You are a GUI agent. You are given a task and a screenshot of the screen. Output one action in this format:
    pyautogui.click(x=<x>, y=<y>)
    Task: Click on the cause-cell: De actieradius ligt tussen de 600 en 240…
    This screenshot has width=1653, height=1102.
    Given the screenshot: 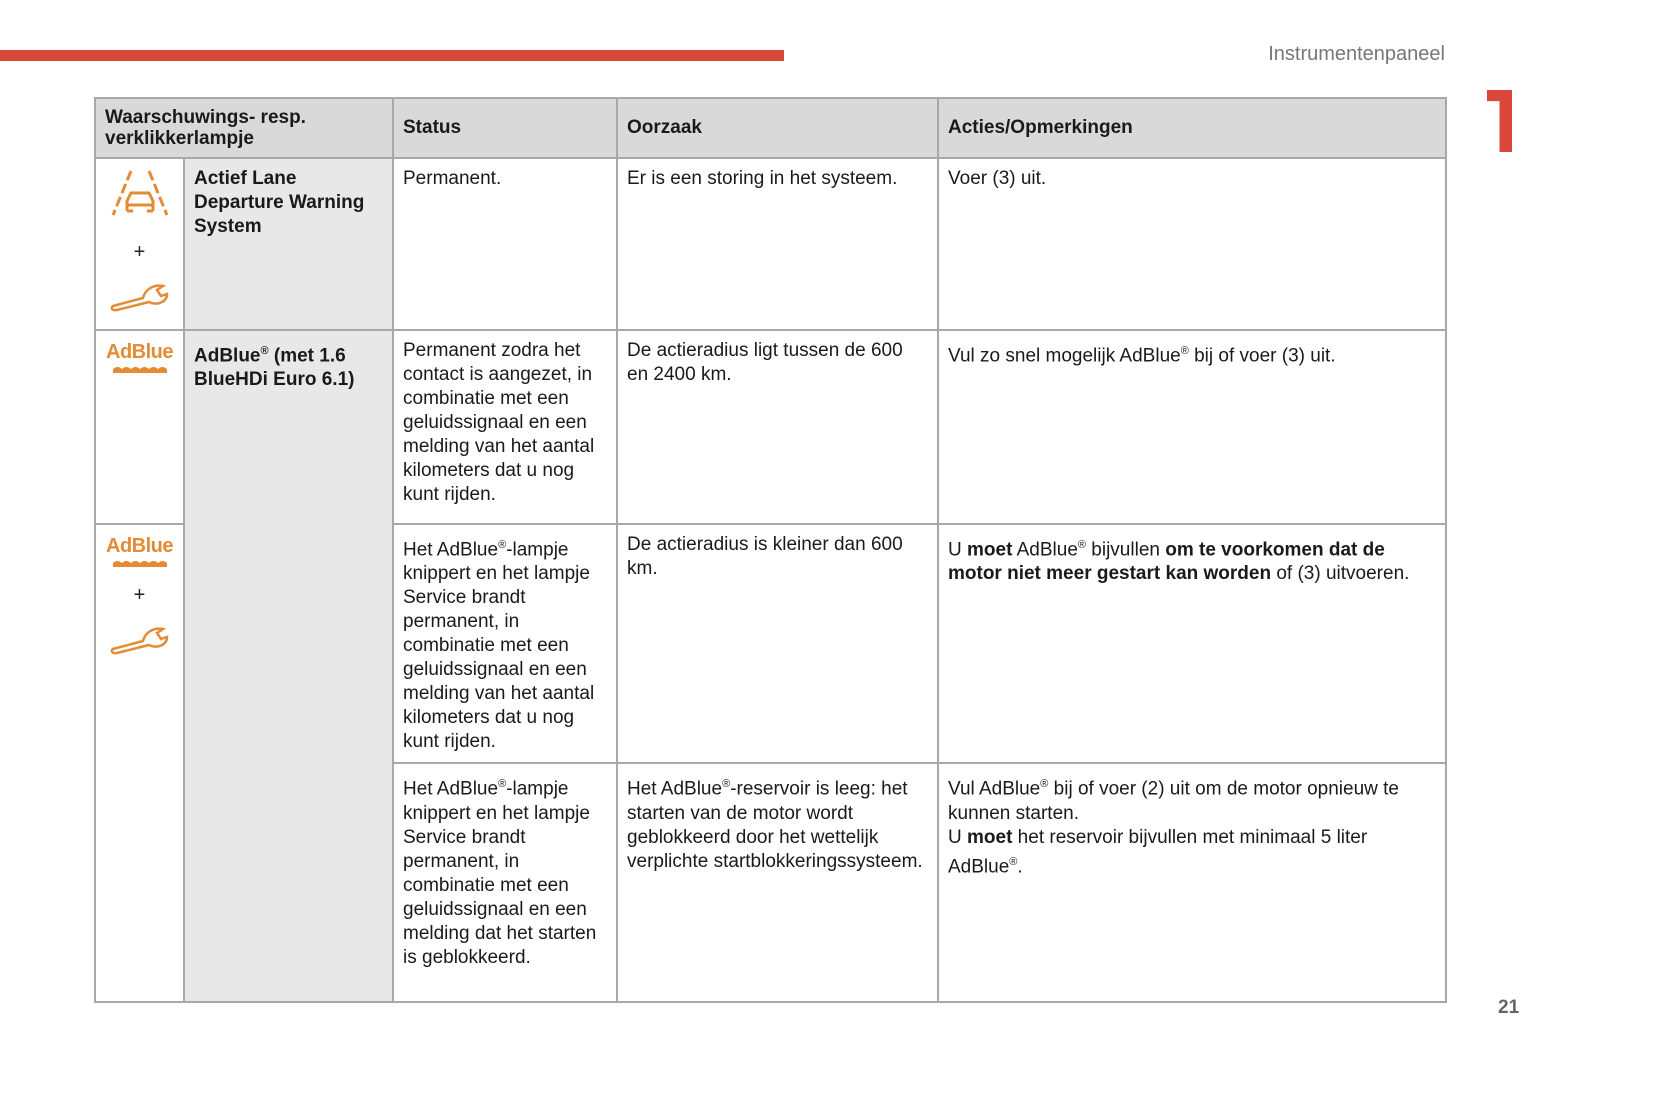 What is the action you would take?
    pyautogui.click(x=777, y=427)
    